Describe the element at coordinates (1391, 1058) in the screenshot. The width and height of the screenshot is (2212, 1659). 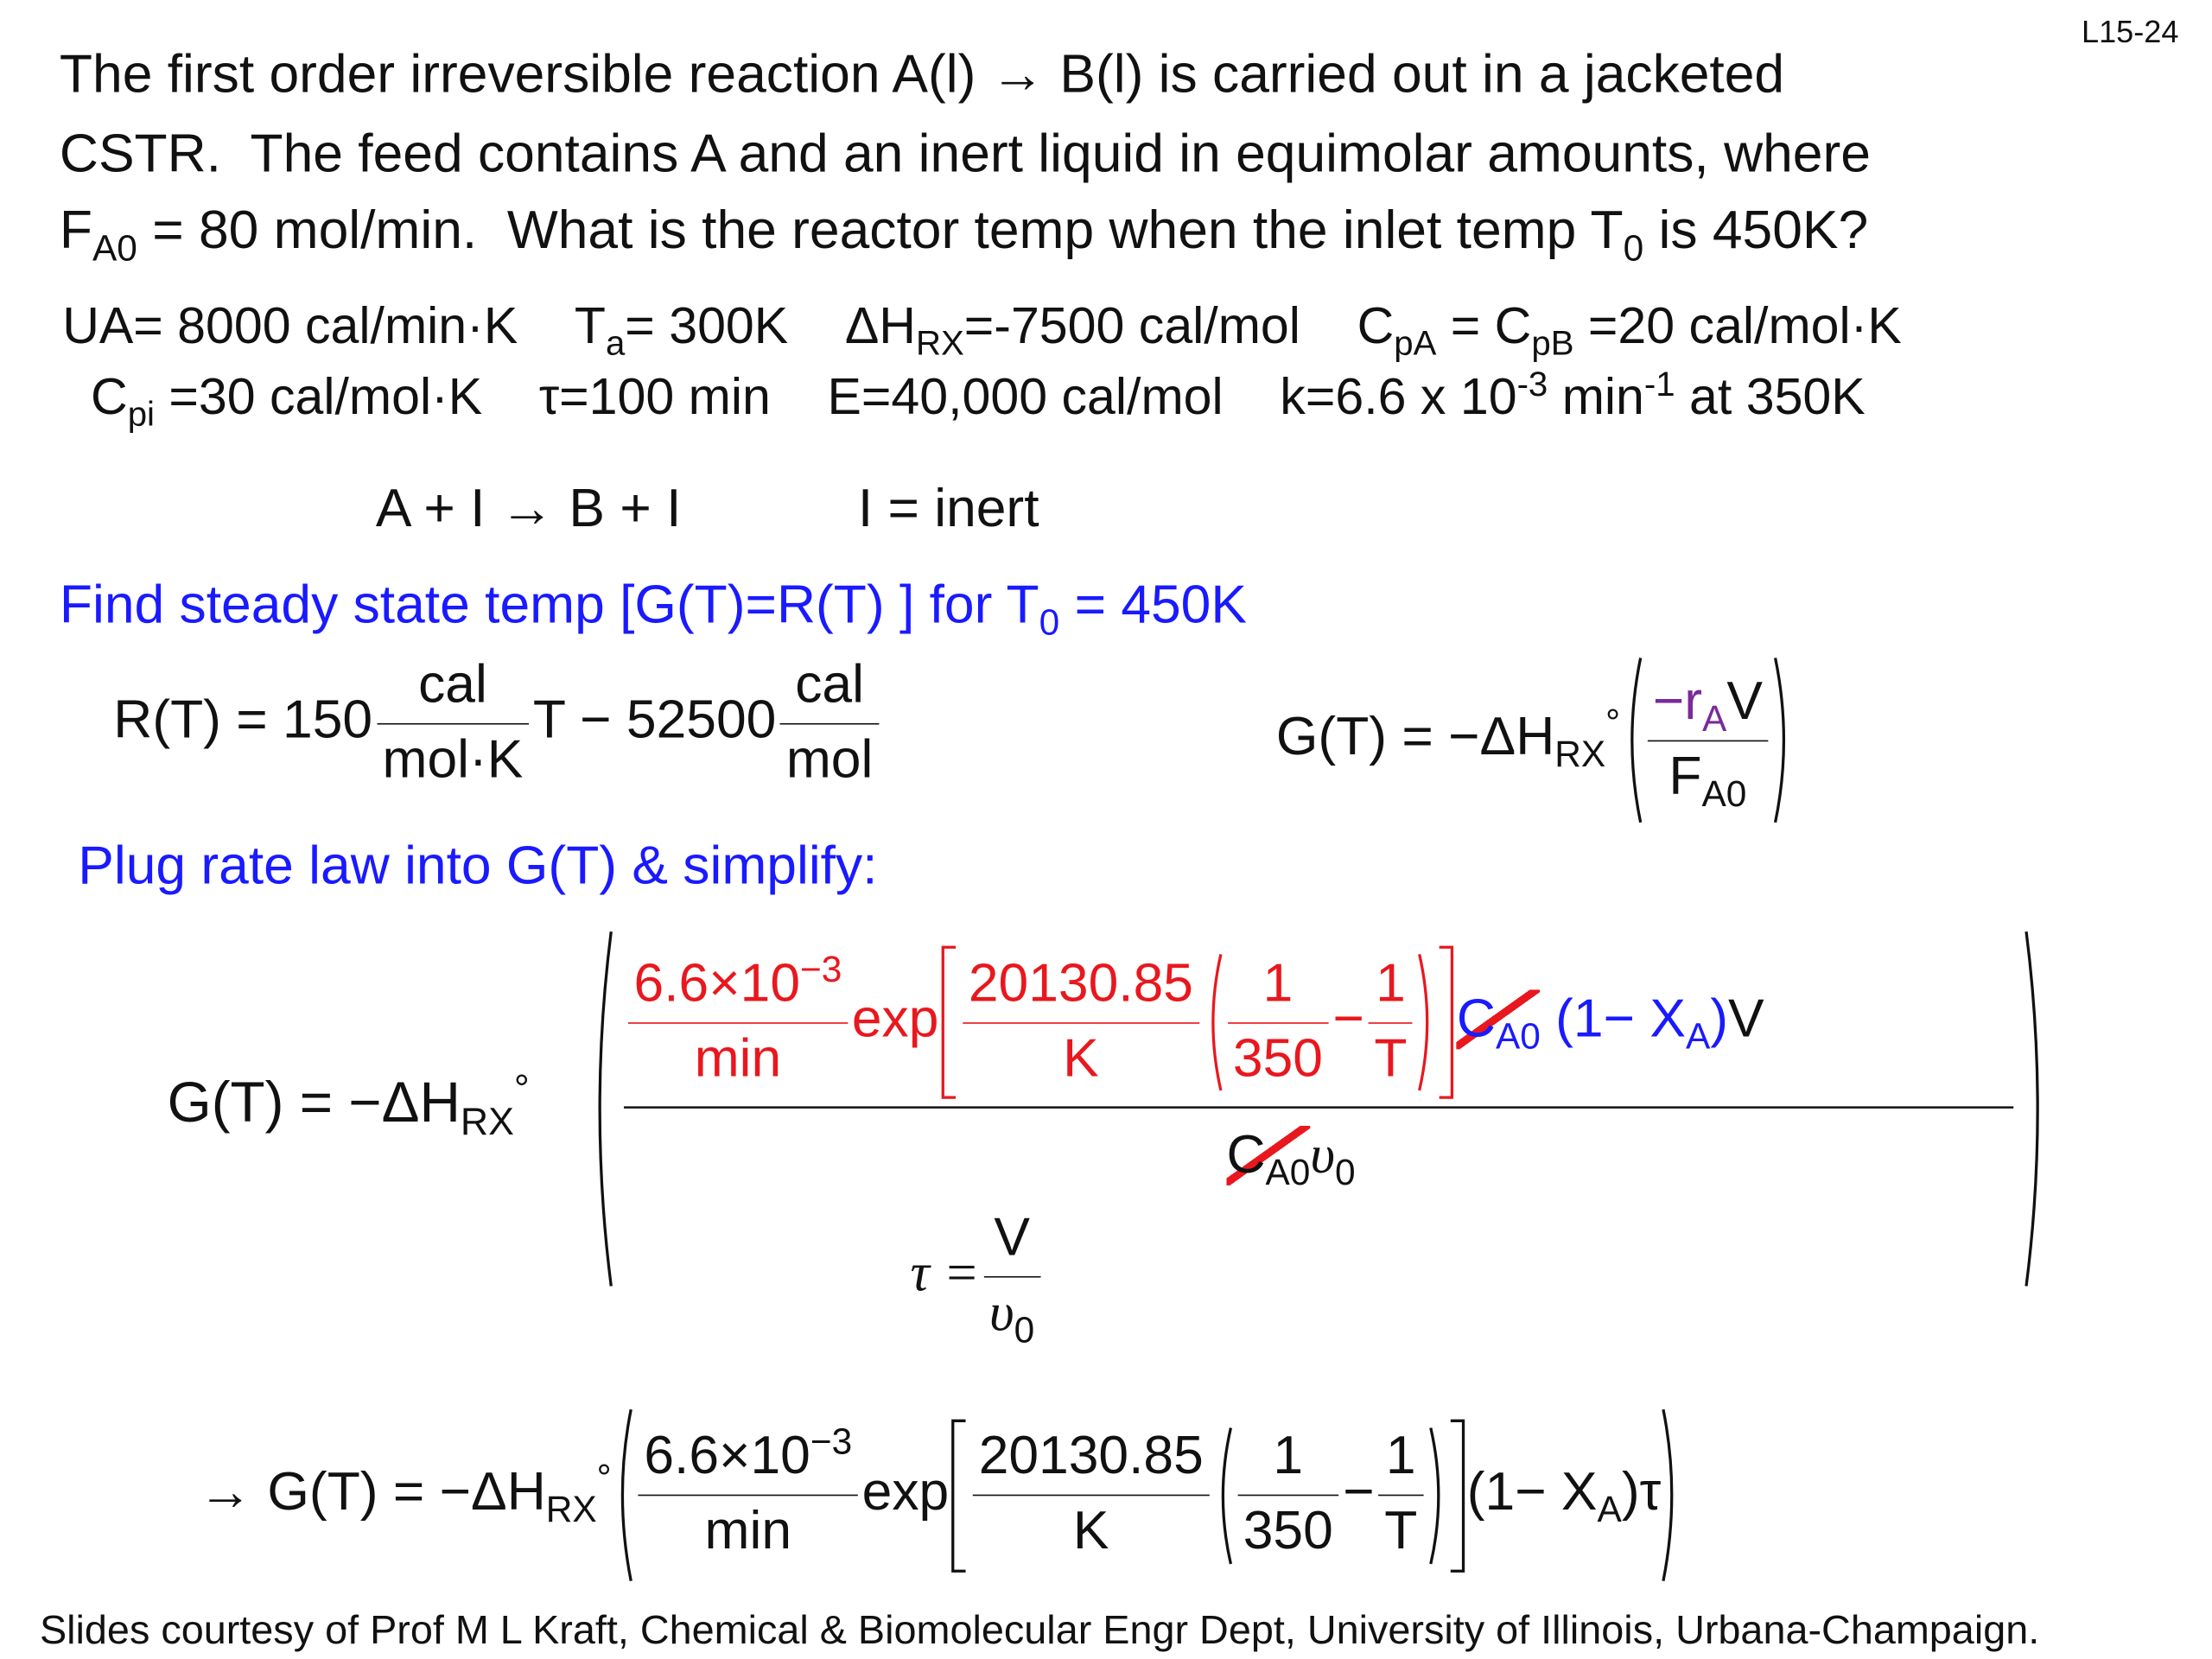
I see `text: T` at that location.